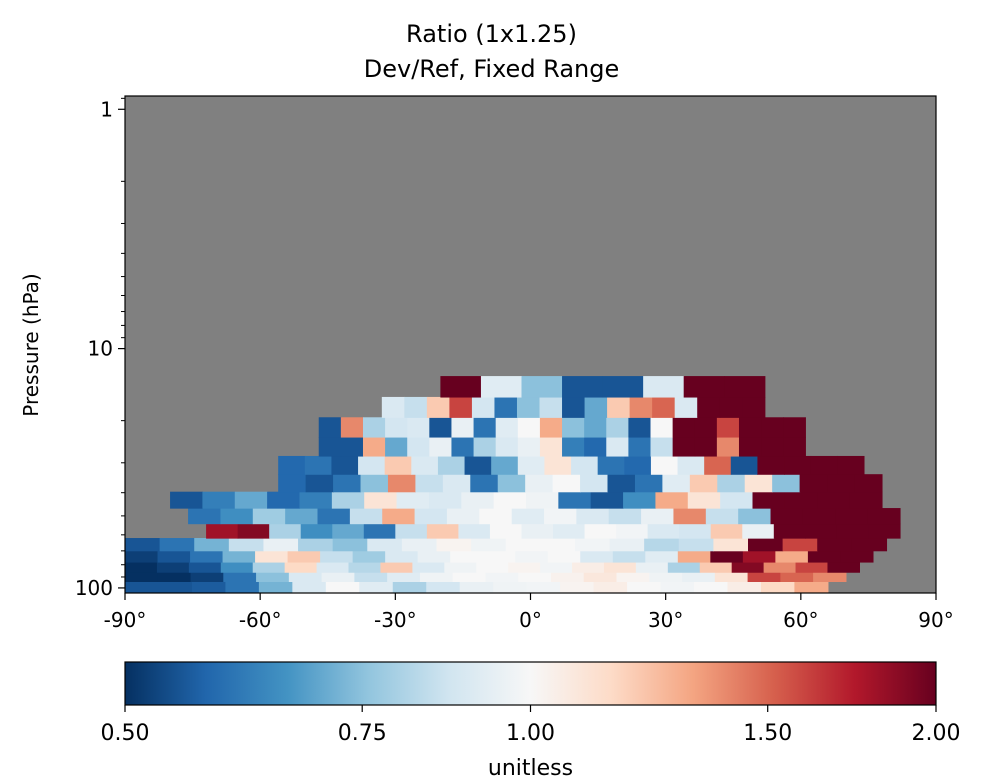 Image resolution: width=983 pixels, height=782 pixels. Describe the element at coordinates (530, 725) in the screenshot. I see `colorbar-ticks: 0.50 0.75 1.00 1.50 2.00` at that location.